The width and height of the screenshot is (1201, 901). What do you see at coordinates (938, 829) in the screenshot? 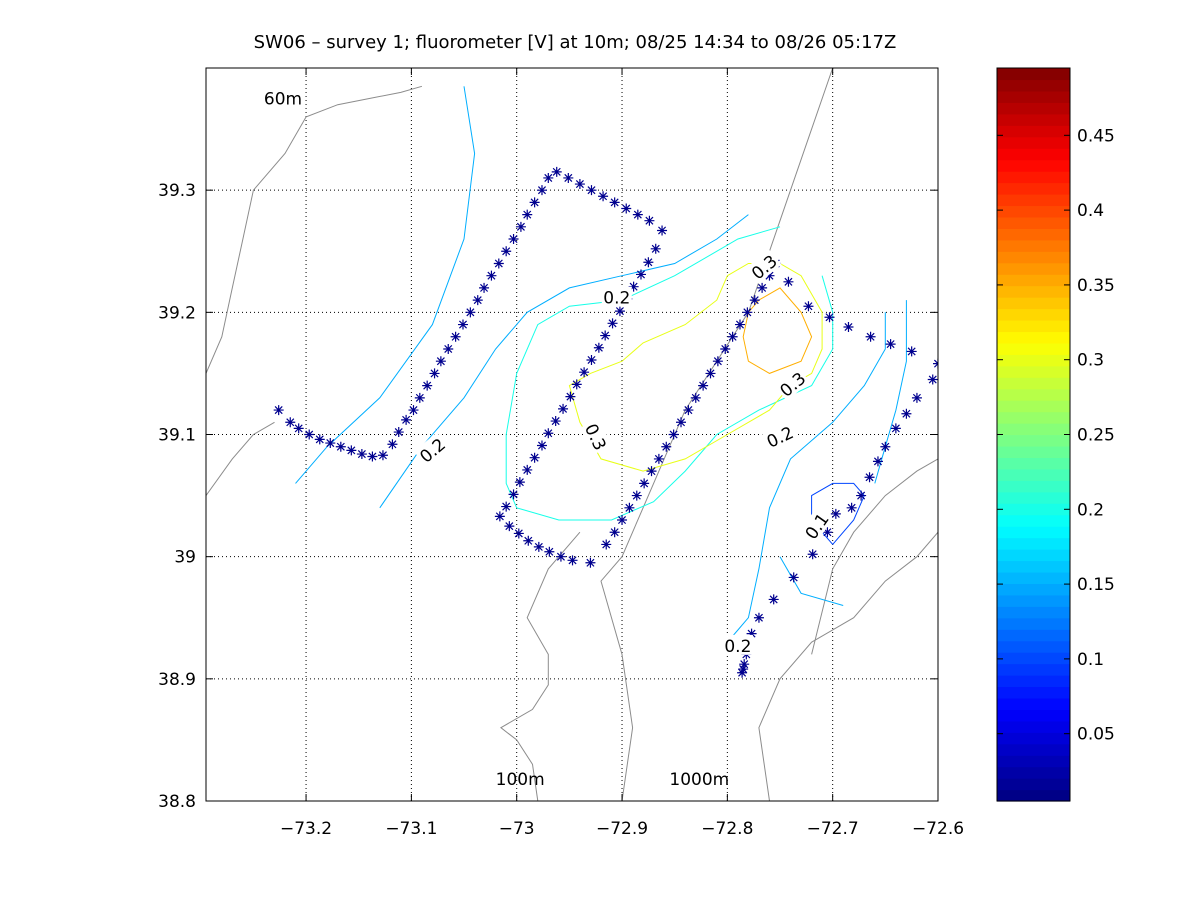
I see `x-tick-label: −72.6` at bounding box center [938, 829].